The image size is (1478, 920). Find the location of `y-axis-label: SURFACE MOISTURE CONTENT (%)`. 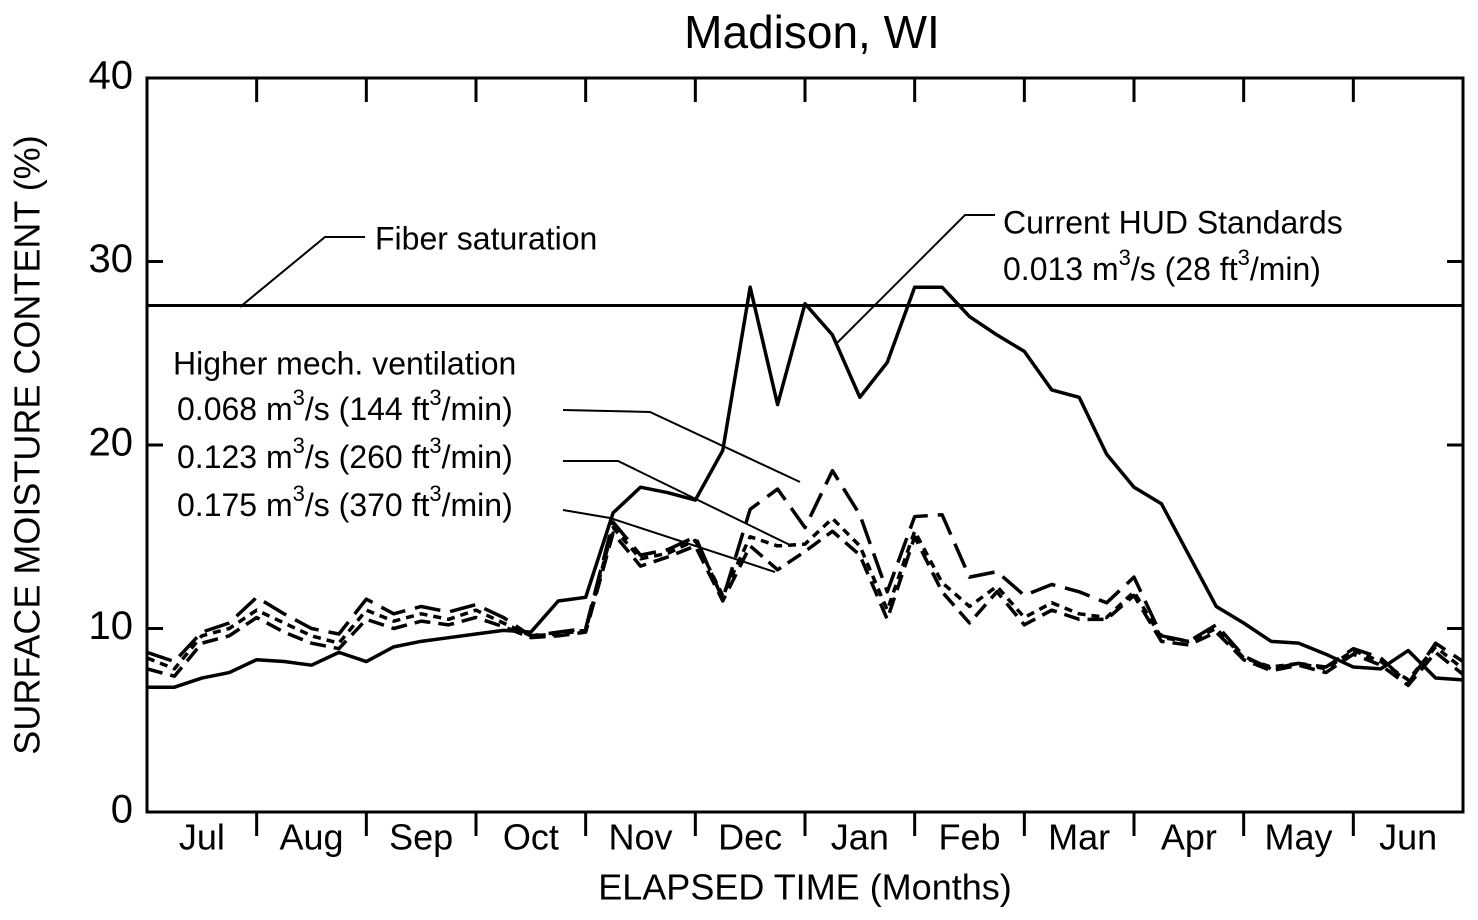

y-axis-label: SURFACE MOISTURE CONTENT (%) is located at coordinates (27, 444).